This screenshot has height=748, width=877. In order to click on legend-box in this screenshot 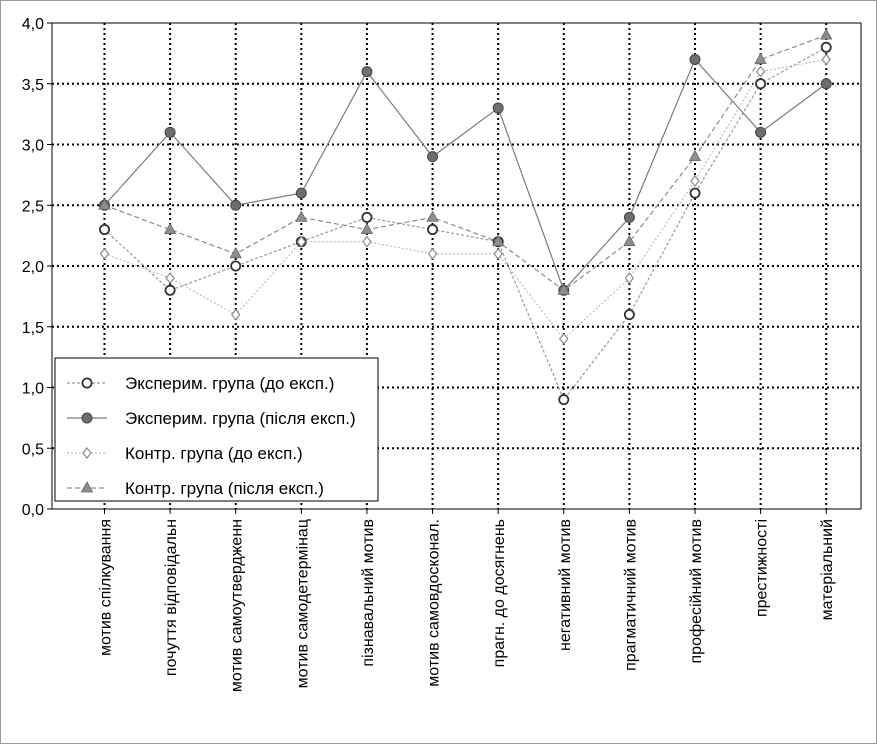, I will do `click(216, 429)`.